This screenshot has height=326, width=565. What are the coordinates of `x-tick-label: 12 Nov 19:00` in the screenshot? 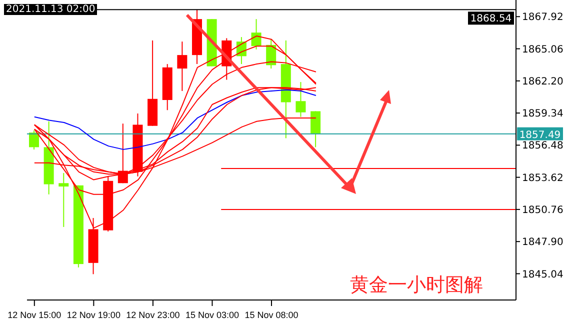 It's located at (93, 315).